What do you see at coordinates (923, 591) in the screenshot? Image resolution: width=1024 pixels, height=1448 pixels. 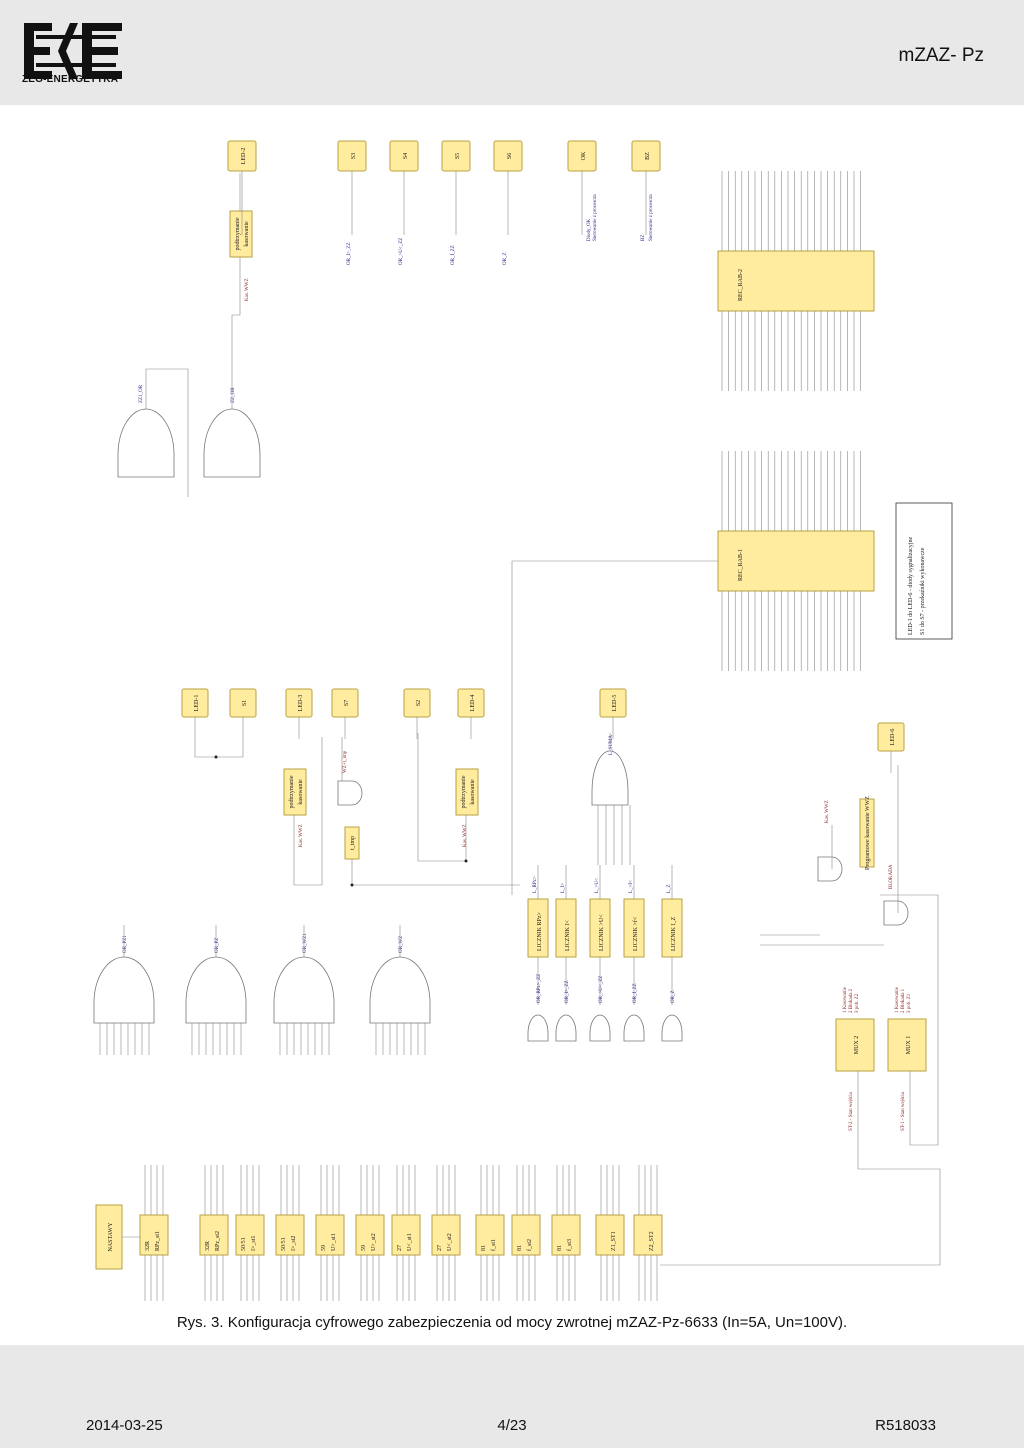 I see `legend-line-2: S1 do S7 - przekaźniki wykonawcze` at bounding box center [923, 591].